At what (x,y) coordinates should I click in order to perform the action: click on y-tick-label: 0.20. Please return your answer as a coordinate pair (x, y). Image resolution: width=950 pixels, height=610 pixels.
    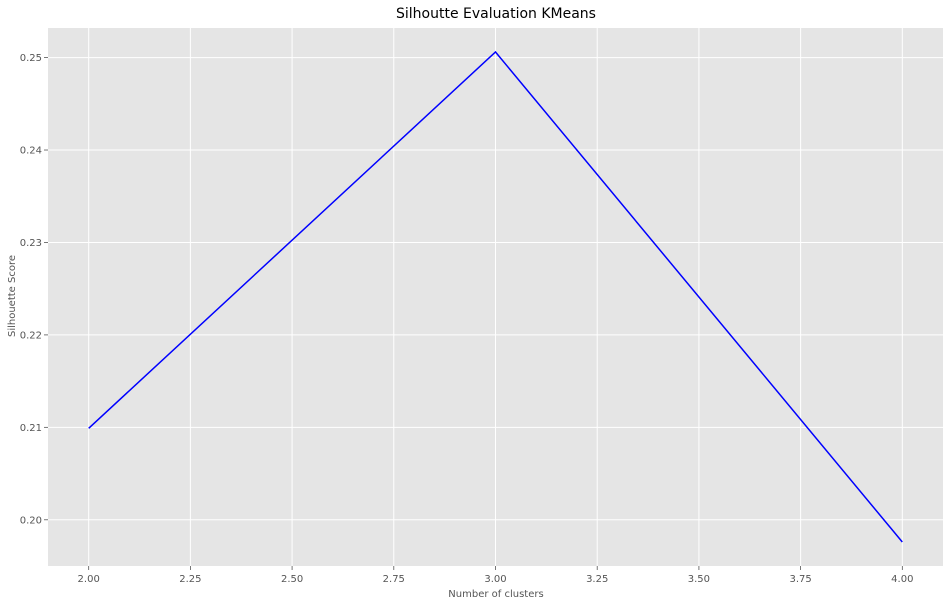
    Looking at the image, I should click on (31, 520).